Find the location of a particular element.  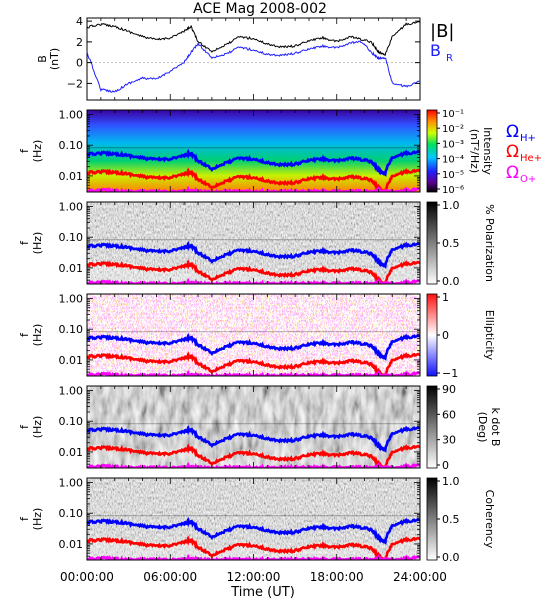

colorbar-tick-label: 10⁻³ is located at coordinates (453, 144).